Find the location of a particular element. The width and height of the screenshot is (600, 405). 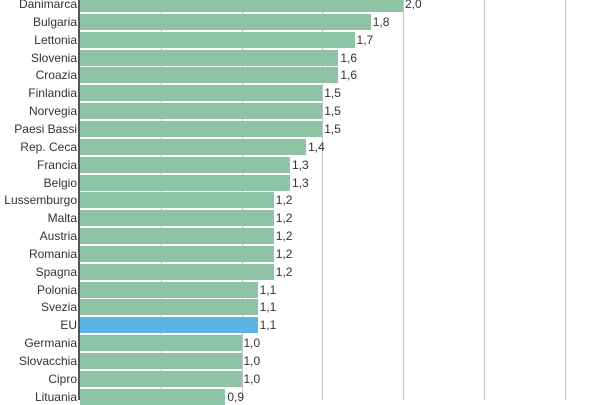

category-label: EU is located at coordinates (68, 325).